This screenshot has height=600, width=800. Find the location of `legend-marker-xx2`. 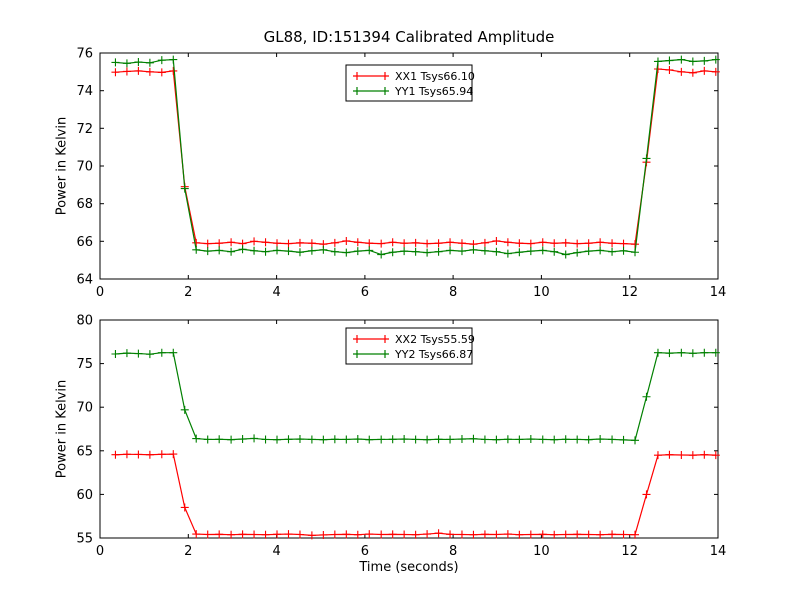

legend-marker-xx2 is located at coordinates (371, 339).